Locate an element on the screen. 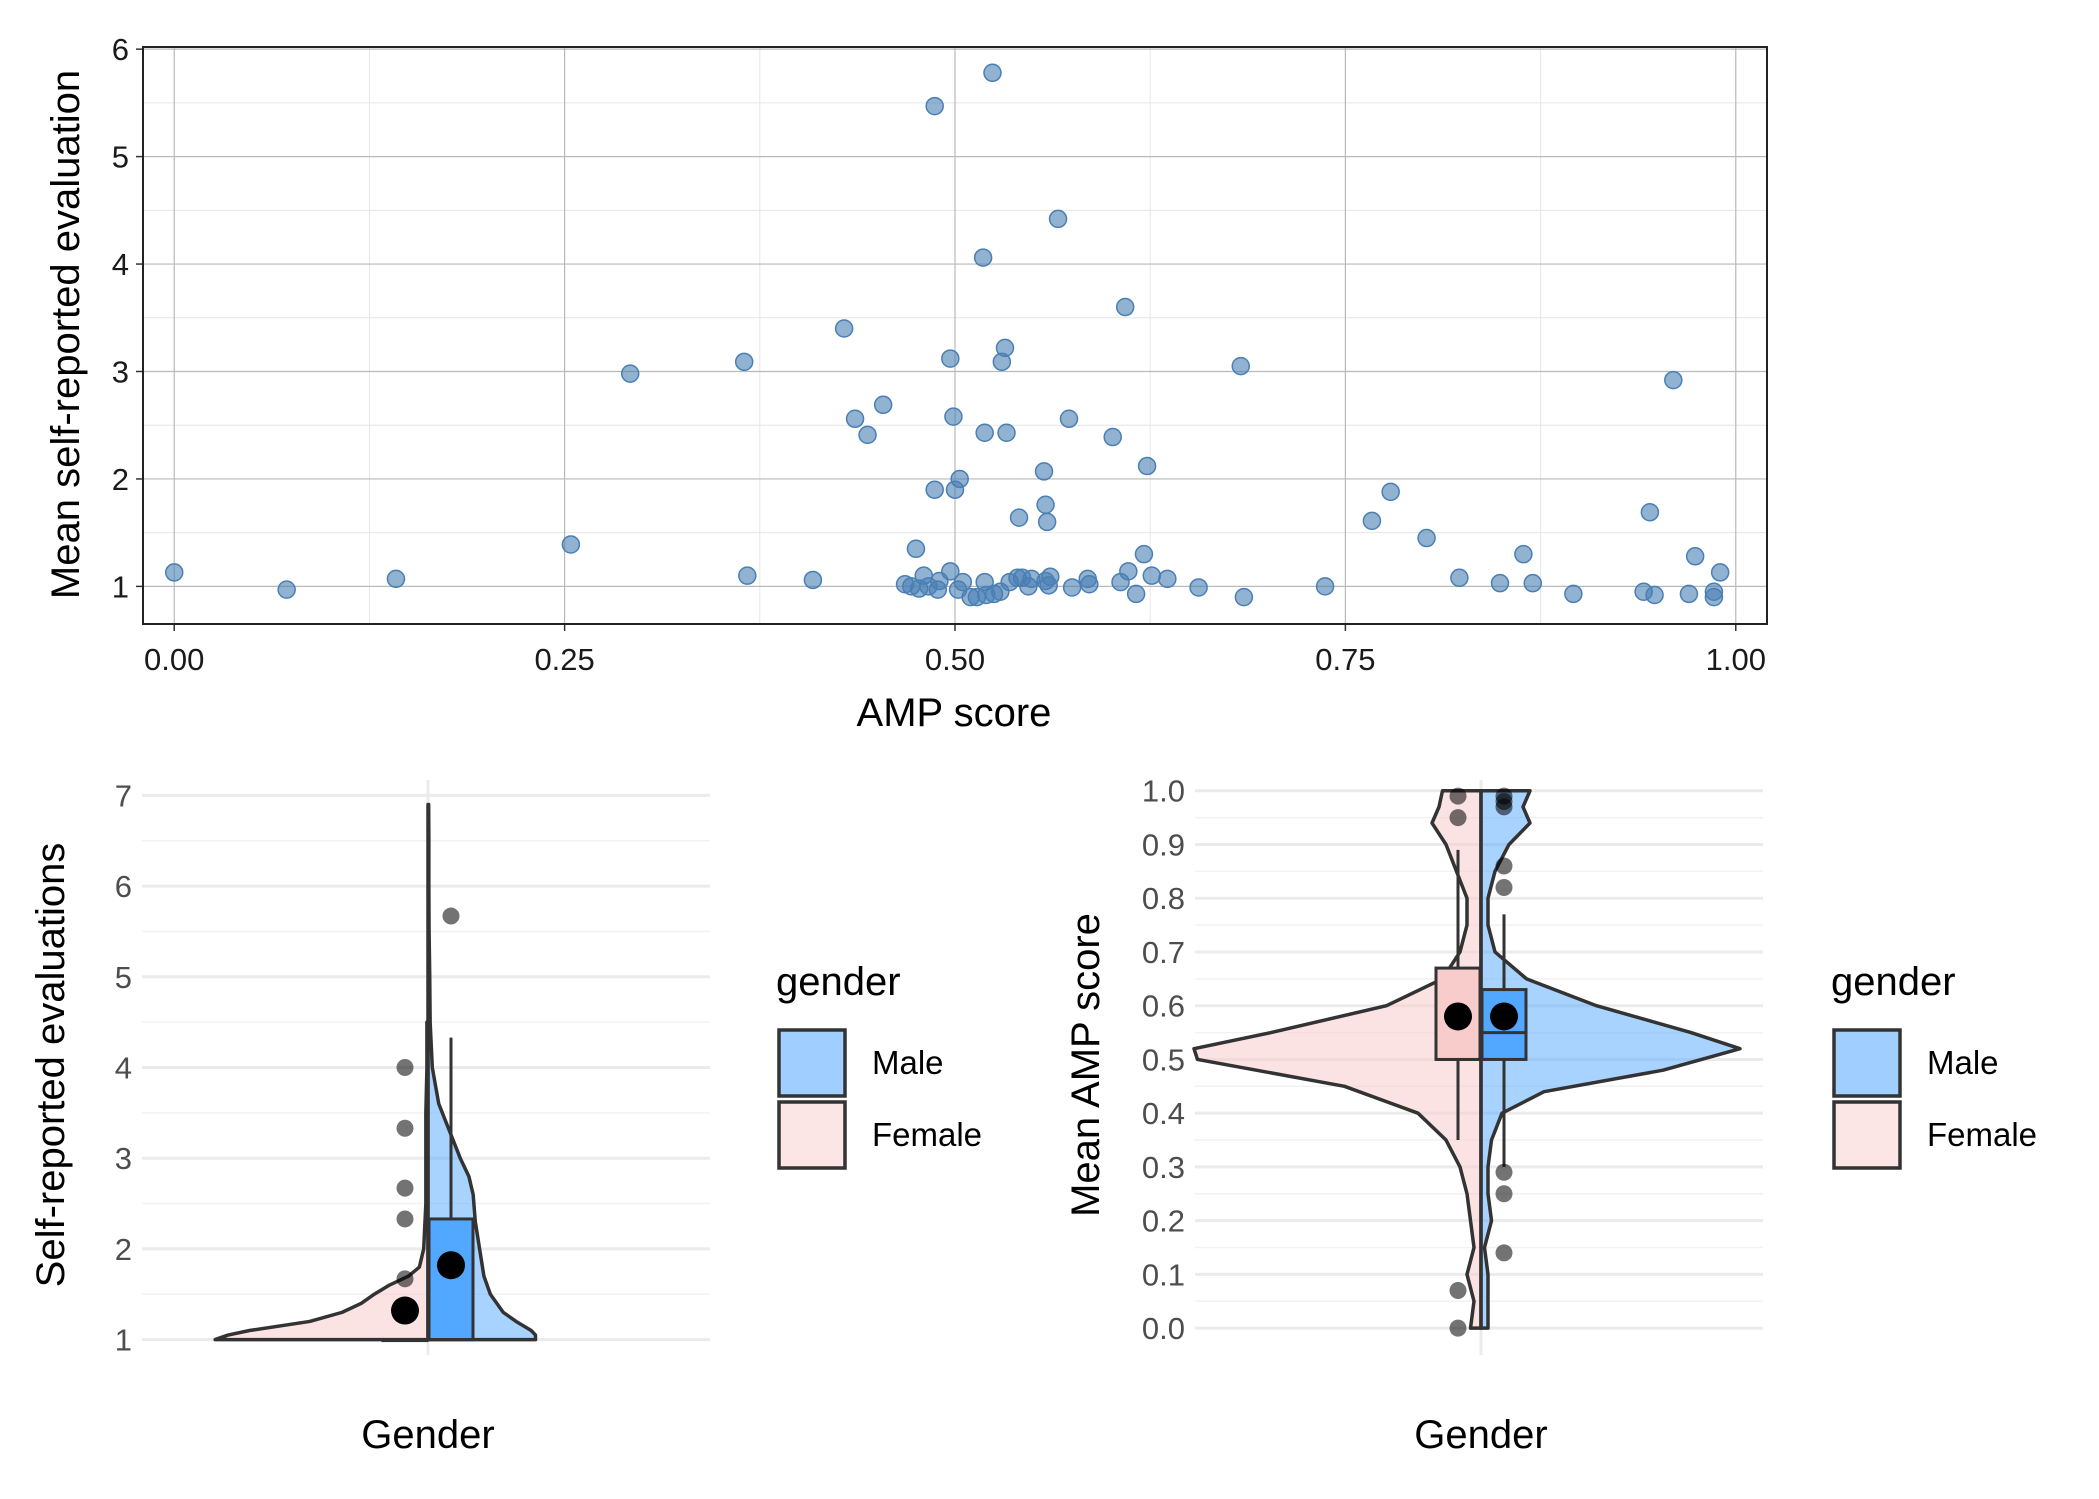  x-tick-label: 0.50 is located at coordinates (955, 659).